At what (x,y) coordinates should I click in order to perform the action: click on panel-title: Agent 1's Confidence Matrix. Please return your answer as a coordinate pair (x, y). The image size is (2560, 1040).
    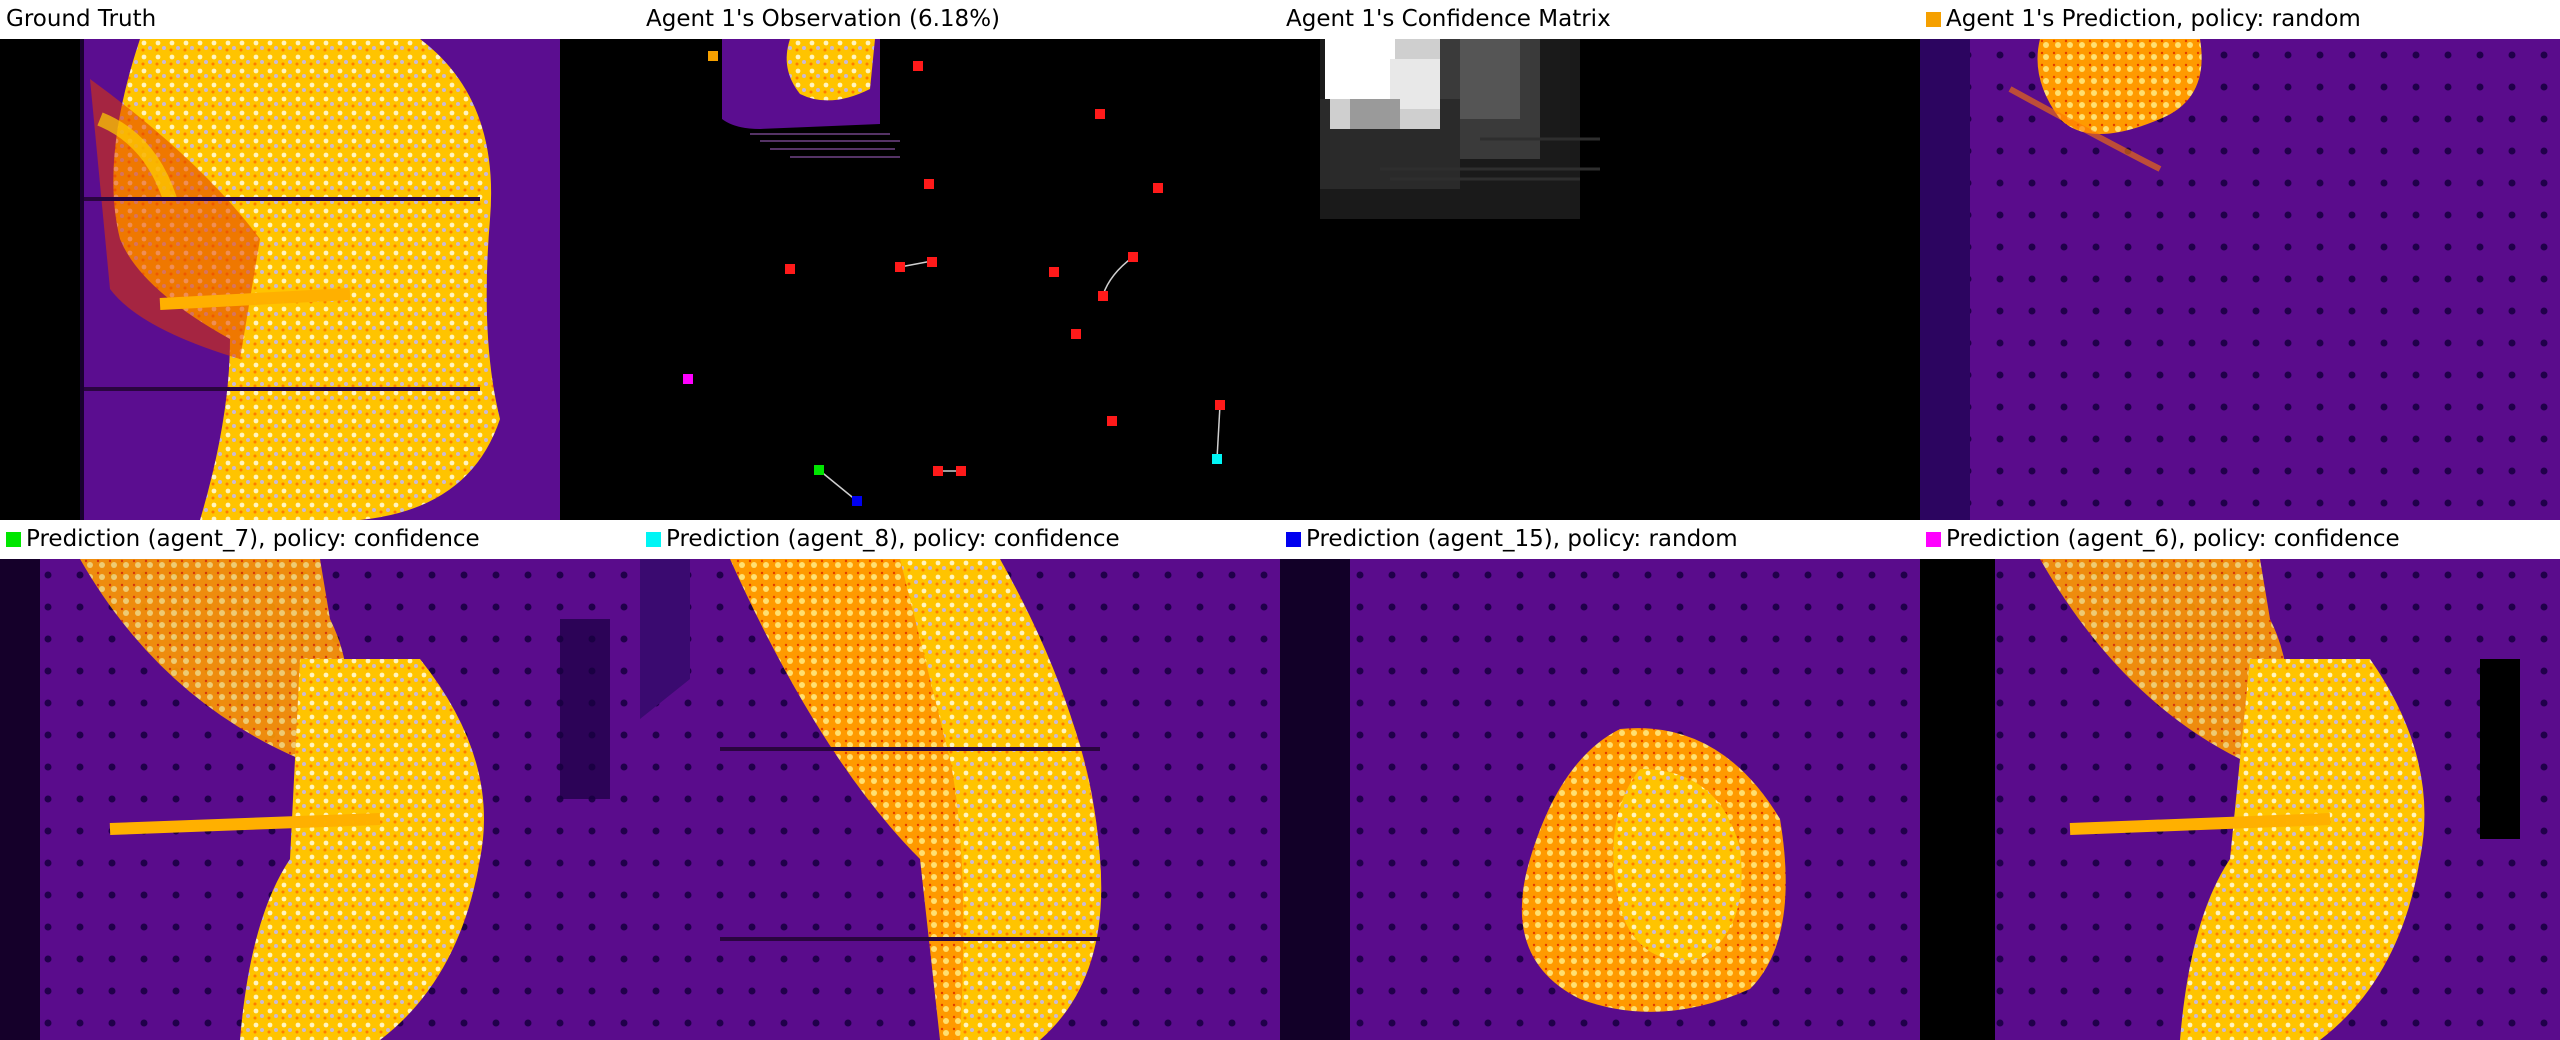
    Looking at the image, I should click on (1600, 19).